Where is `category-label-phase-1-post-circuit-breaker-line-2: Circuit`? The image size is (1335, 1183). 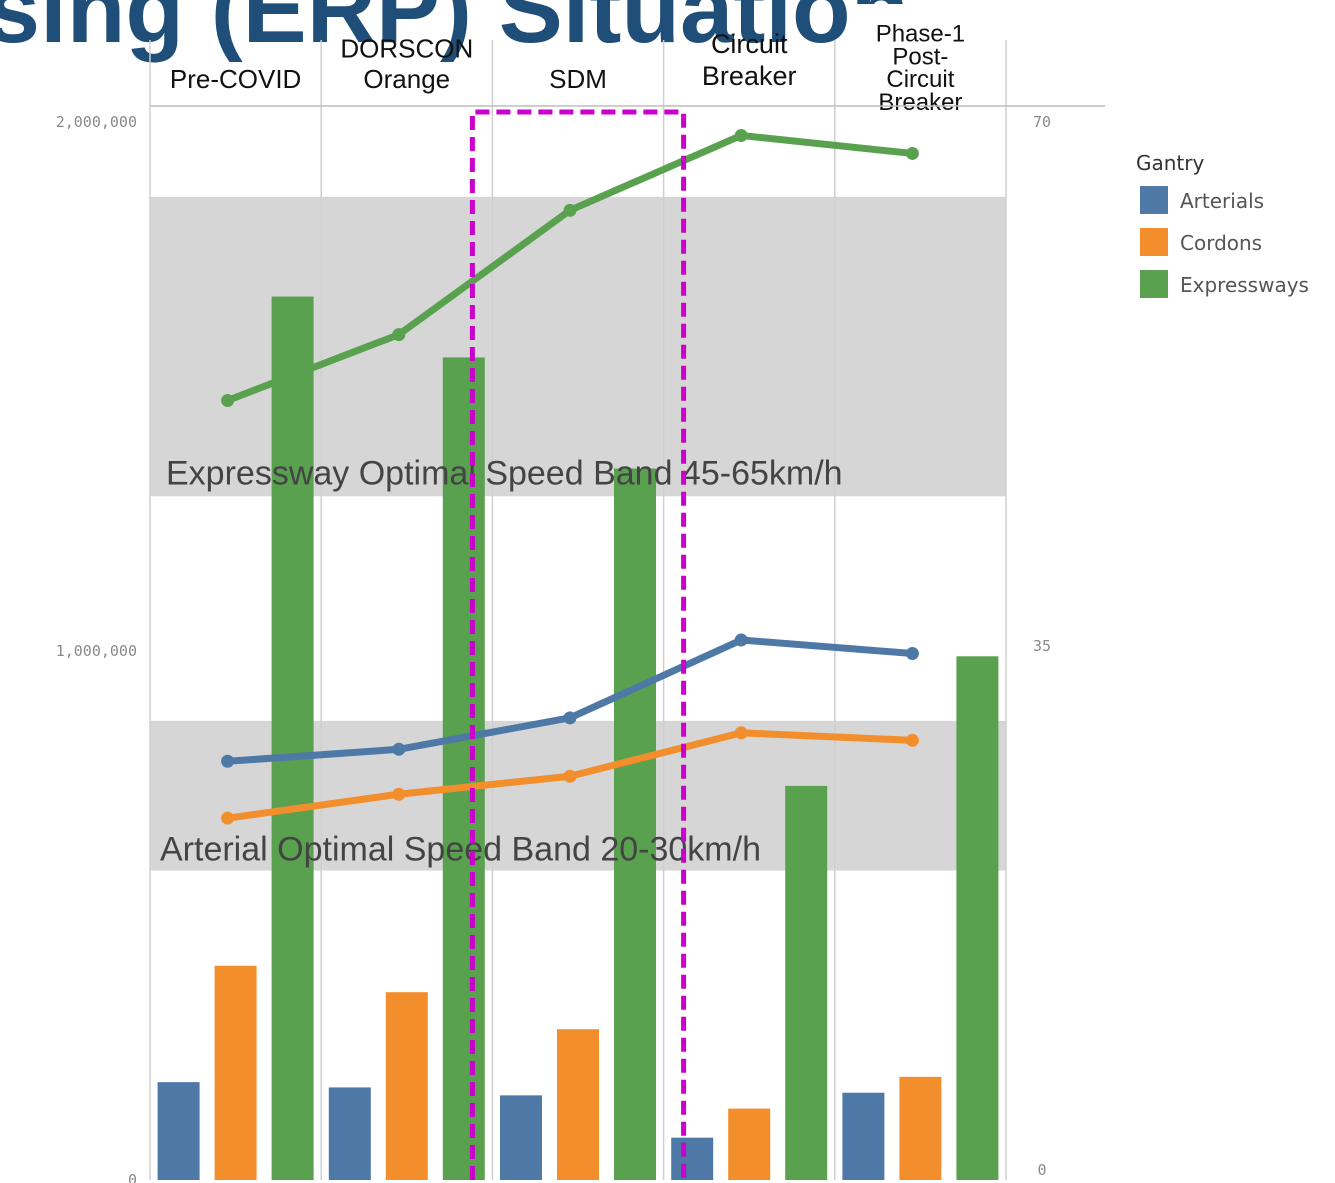 category-label-phase-1-post-circuit-breaker-line-2: Circuit is located at coordinates (920, 79).